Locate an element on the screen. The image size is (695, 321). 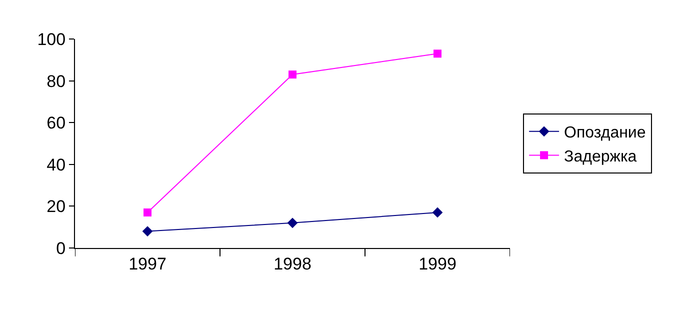
y-tick-label: 20 is located at coordinates (56, 206).